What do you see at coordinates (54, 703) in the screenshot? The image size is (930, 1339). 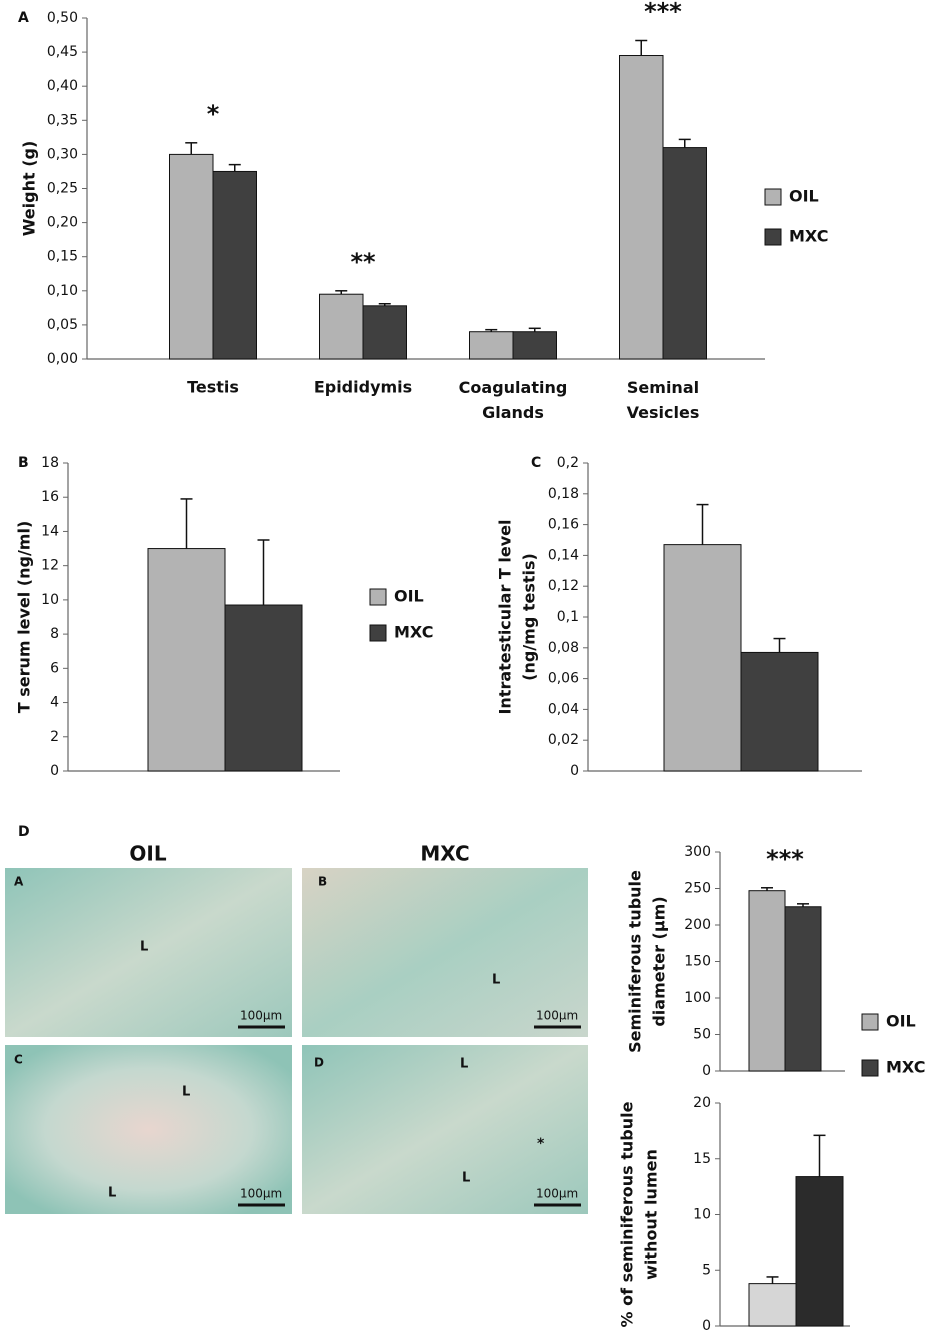 I see `y-tick-label: 4` at bounding box center [54, 703].